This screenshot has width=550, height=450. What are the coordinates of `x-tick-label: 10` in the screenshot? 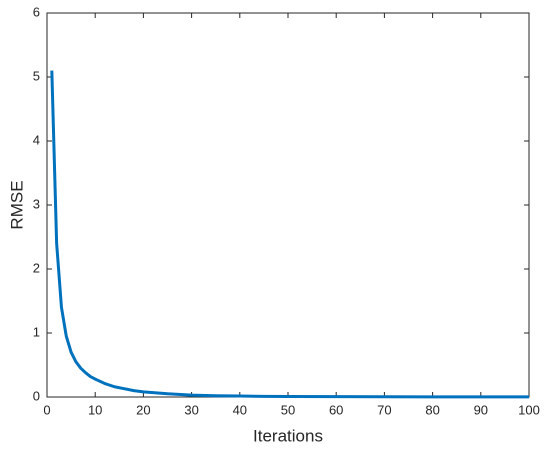 It's located at (95, 409).